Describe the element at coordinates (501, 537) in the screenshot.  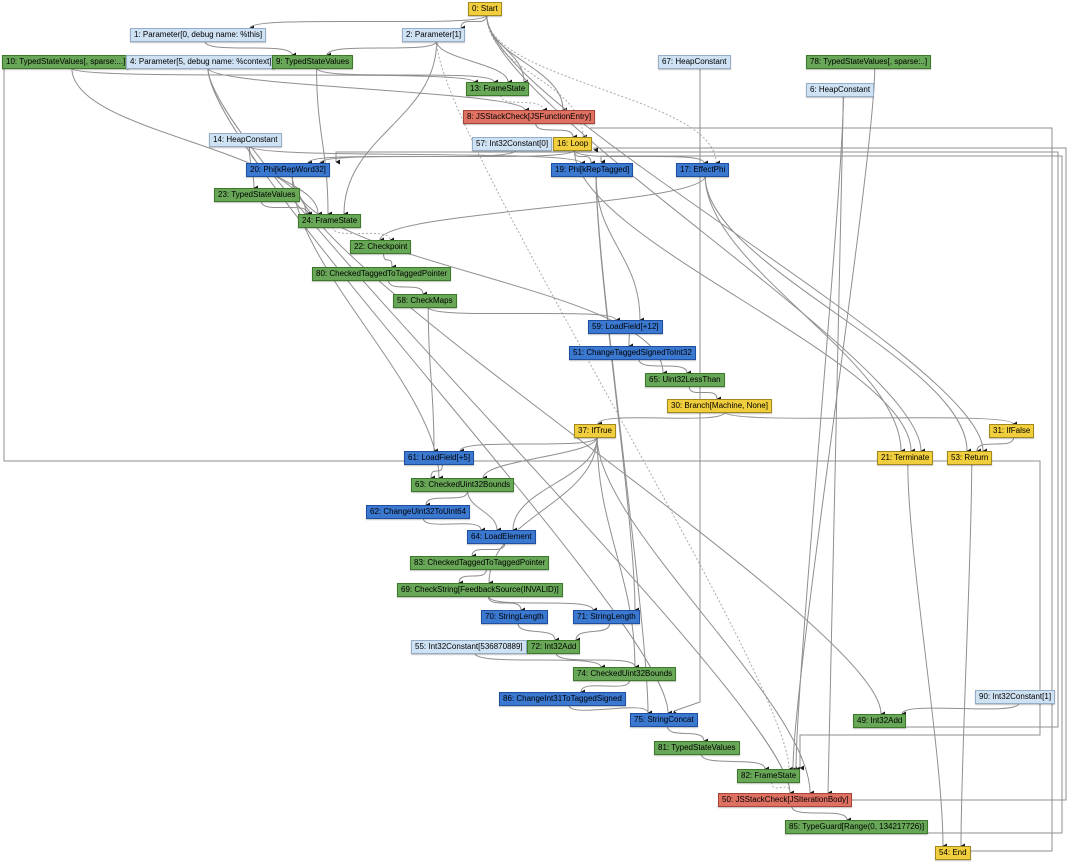
I see `graph-node-64: 64: LoadElement` at that location.